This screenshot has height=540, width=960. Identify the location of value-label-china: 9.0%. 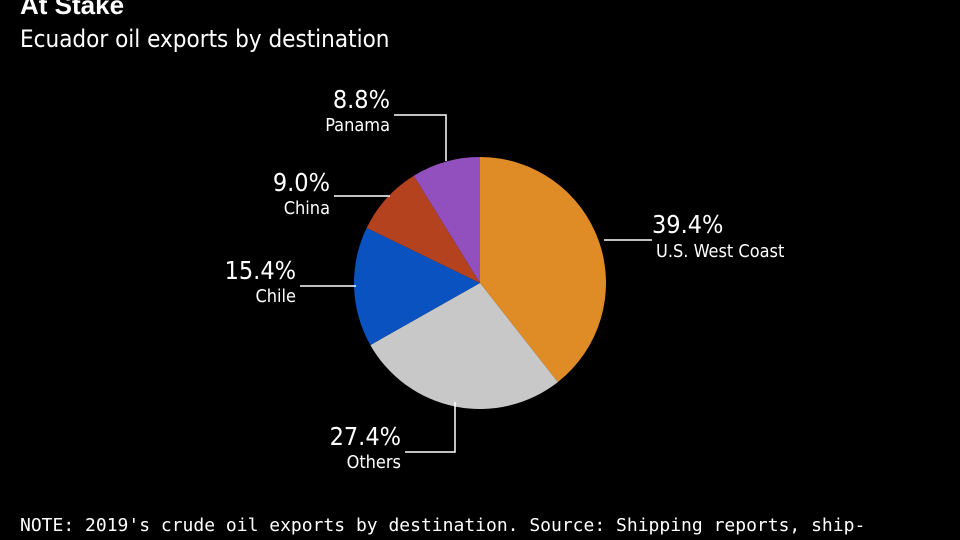
(301, 182).